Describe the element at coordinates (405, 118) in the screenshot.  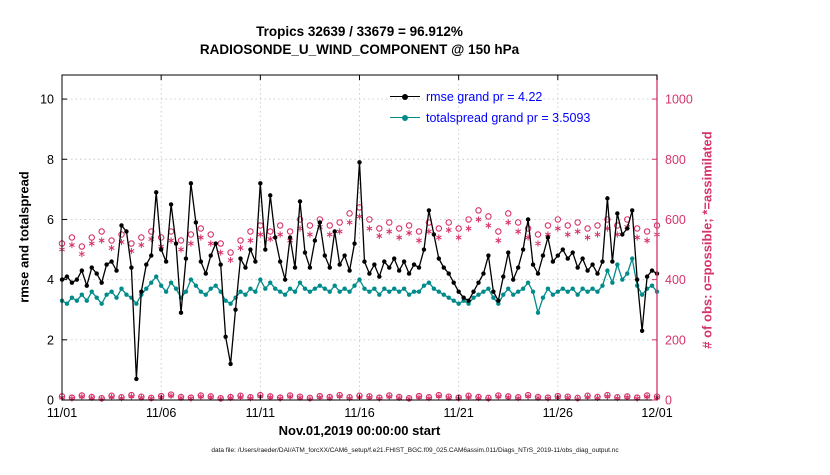
I see `totalspread-line-marker-icon` at that location.